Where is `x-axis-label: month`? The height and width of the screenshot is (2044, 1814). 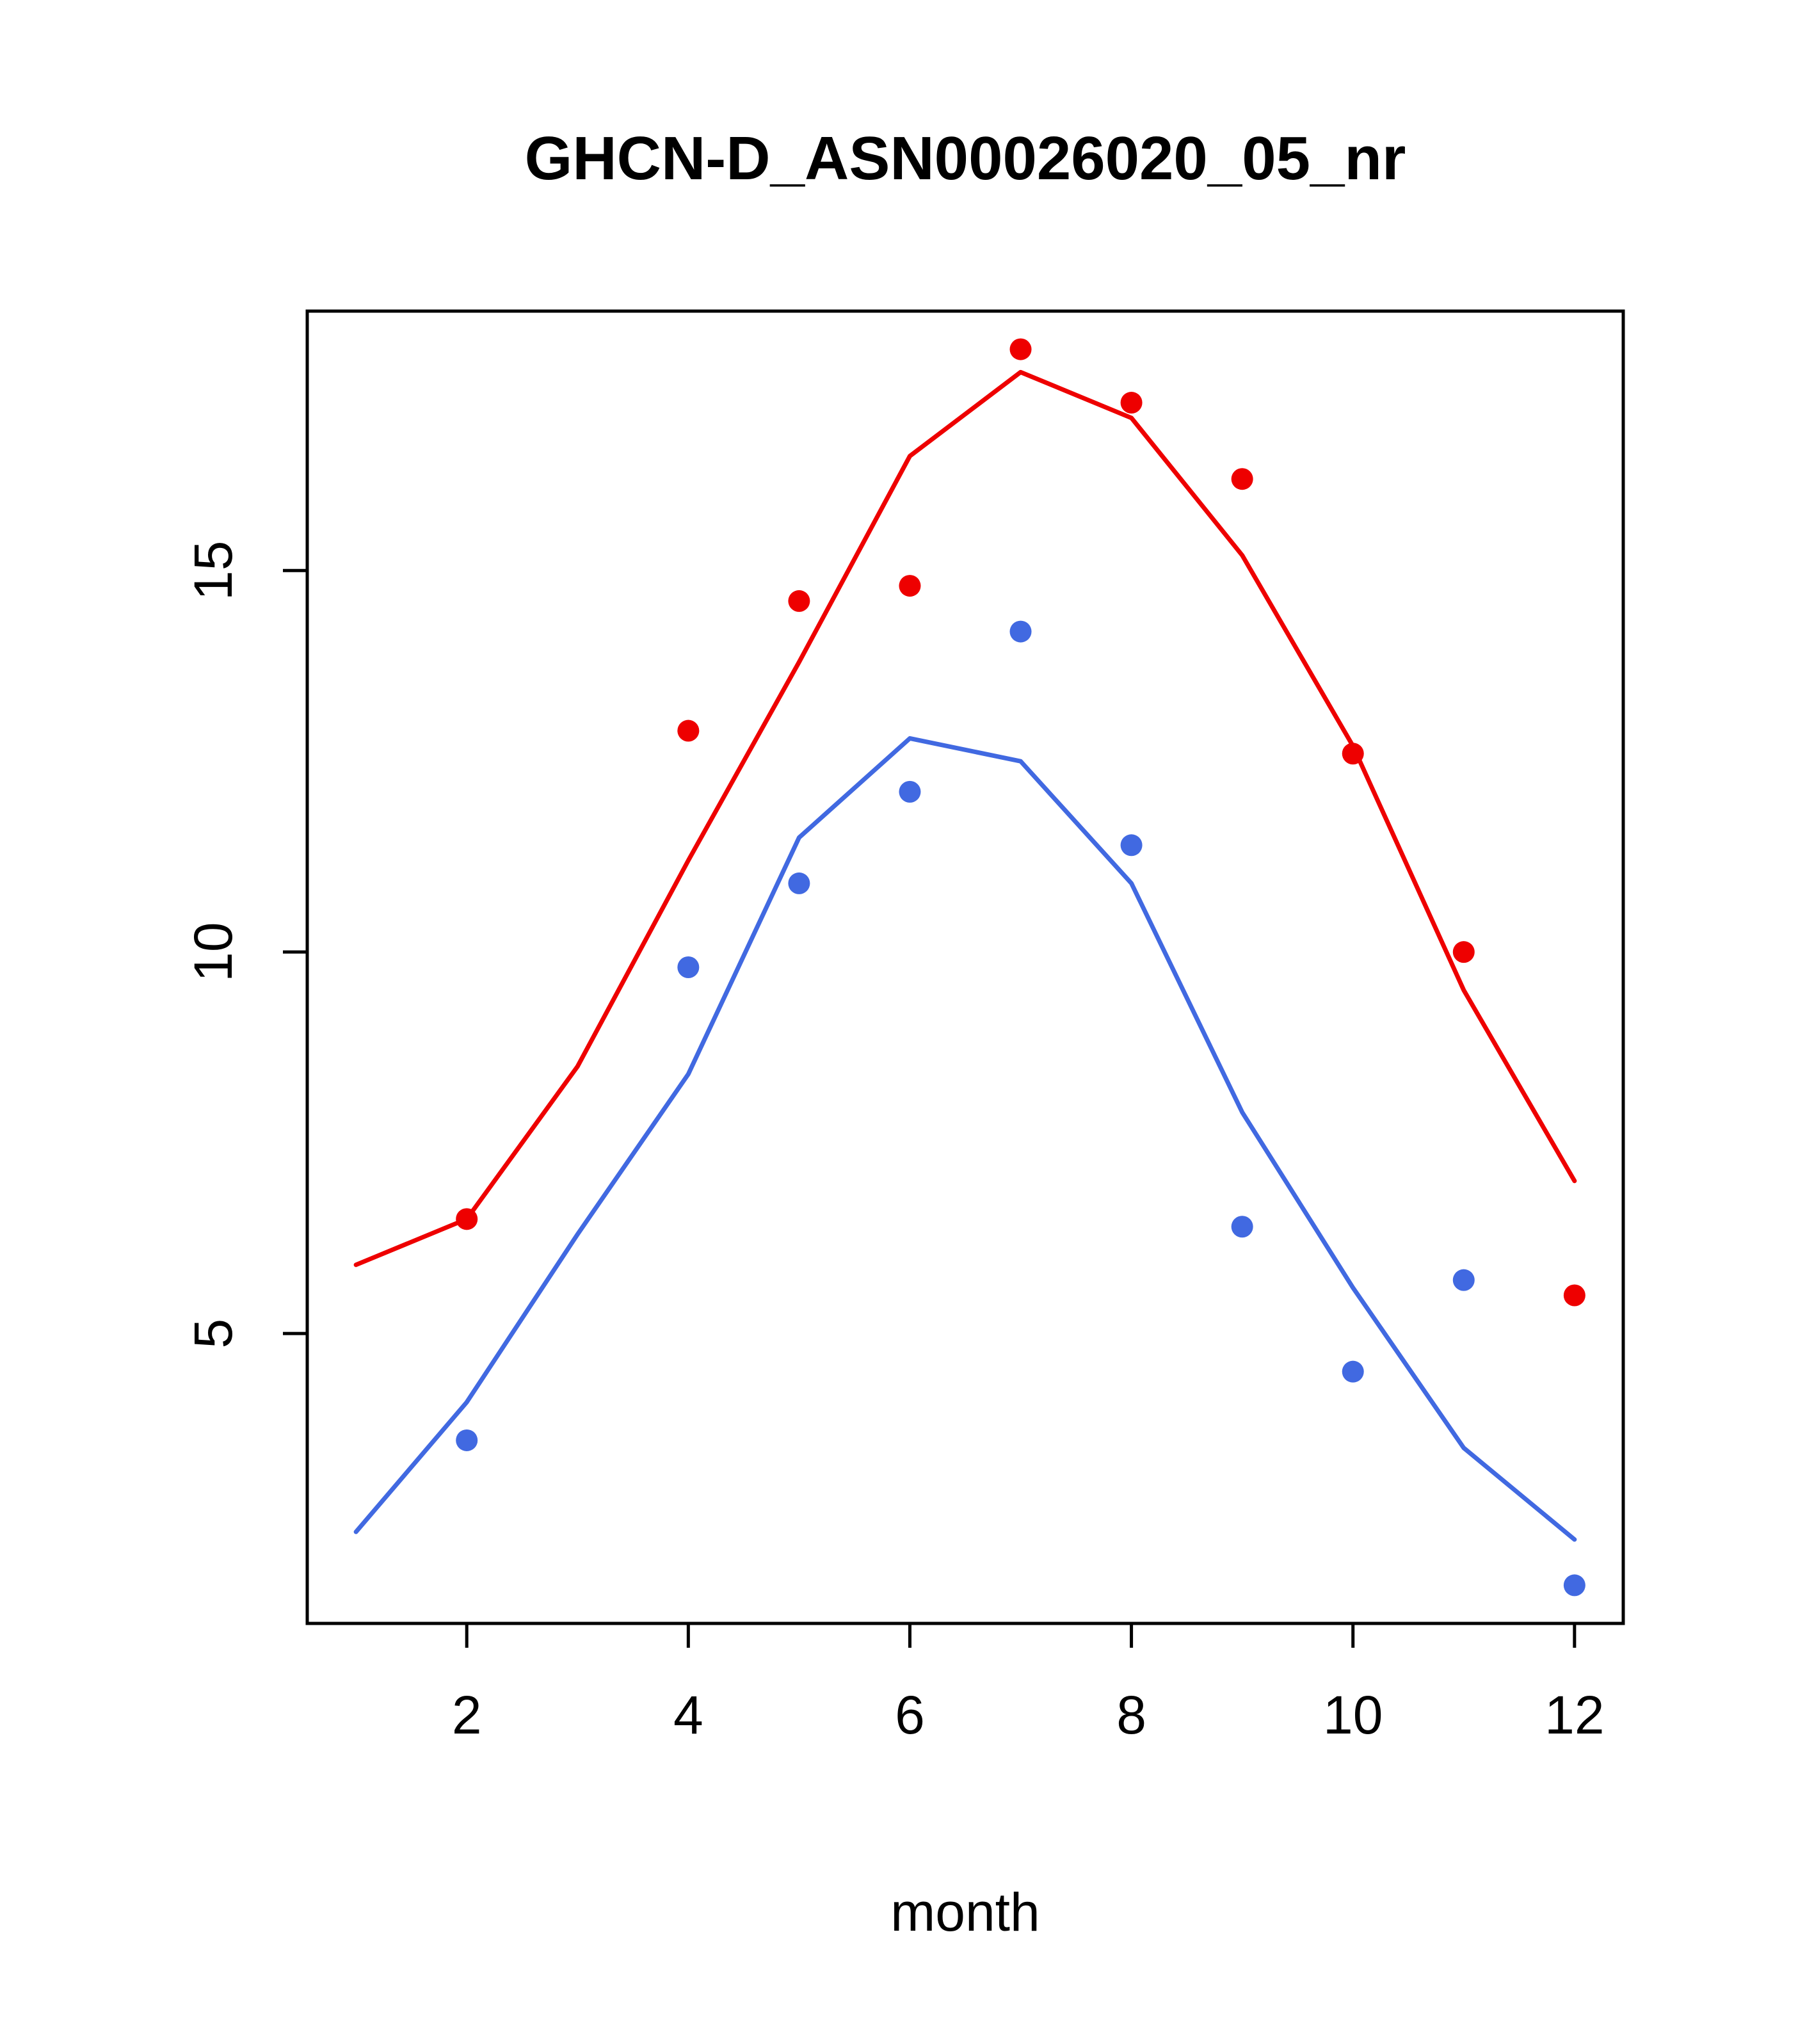
x-axis-label: month is located at coordinates (964, 1912).